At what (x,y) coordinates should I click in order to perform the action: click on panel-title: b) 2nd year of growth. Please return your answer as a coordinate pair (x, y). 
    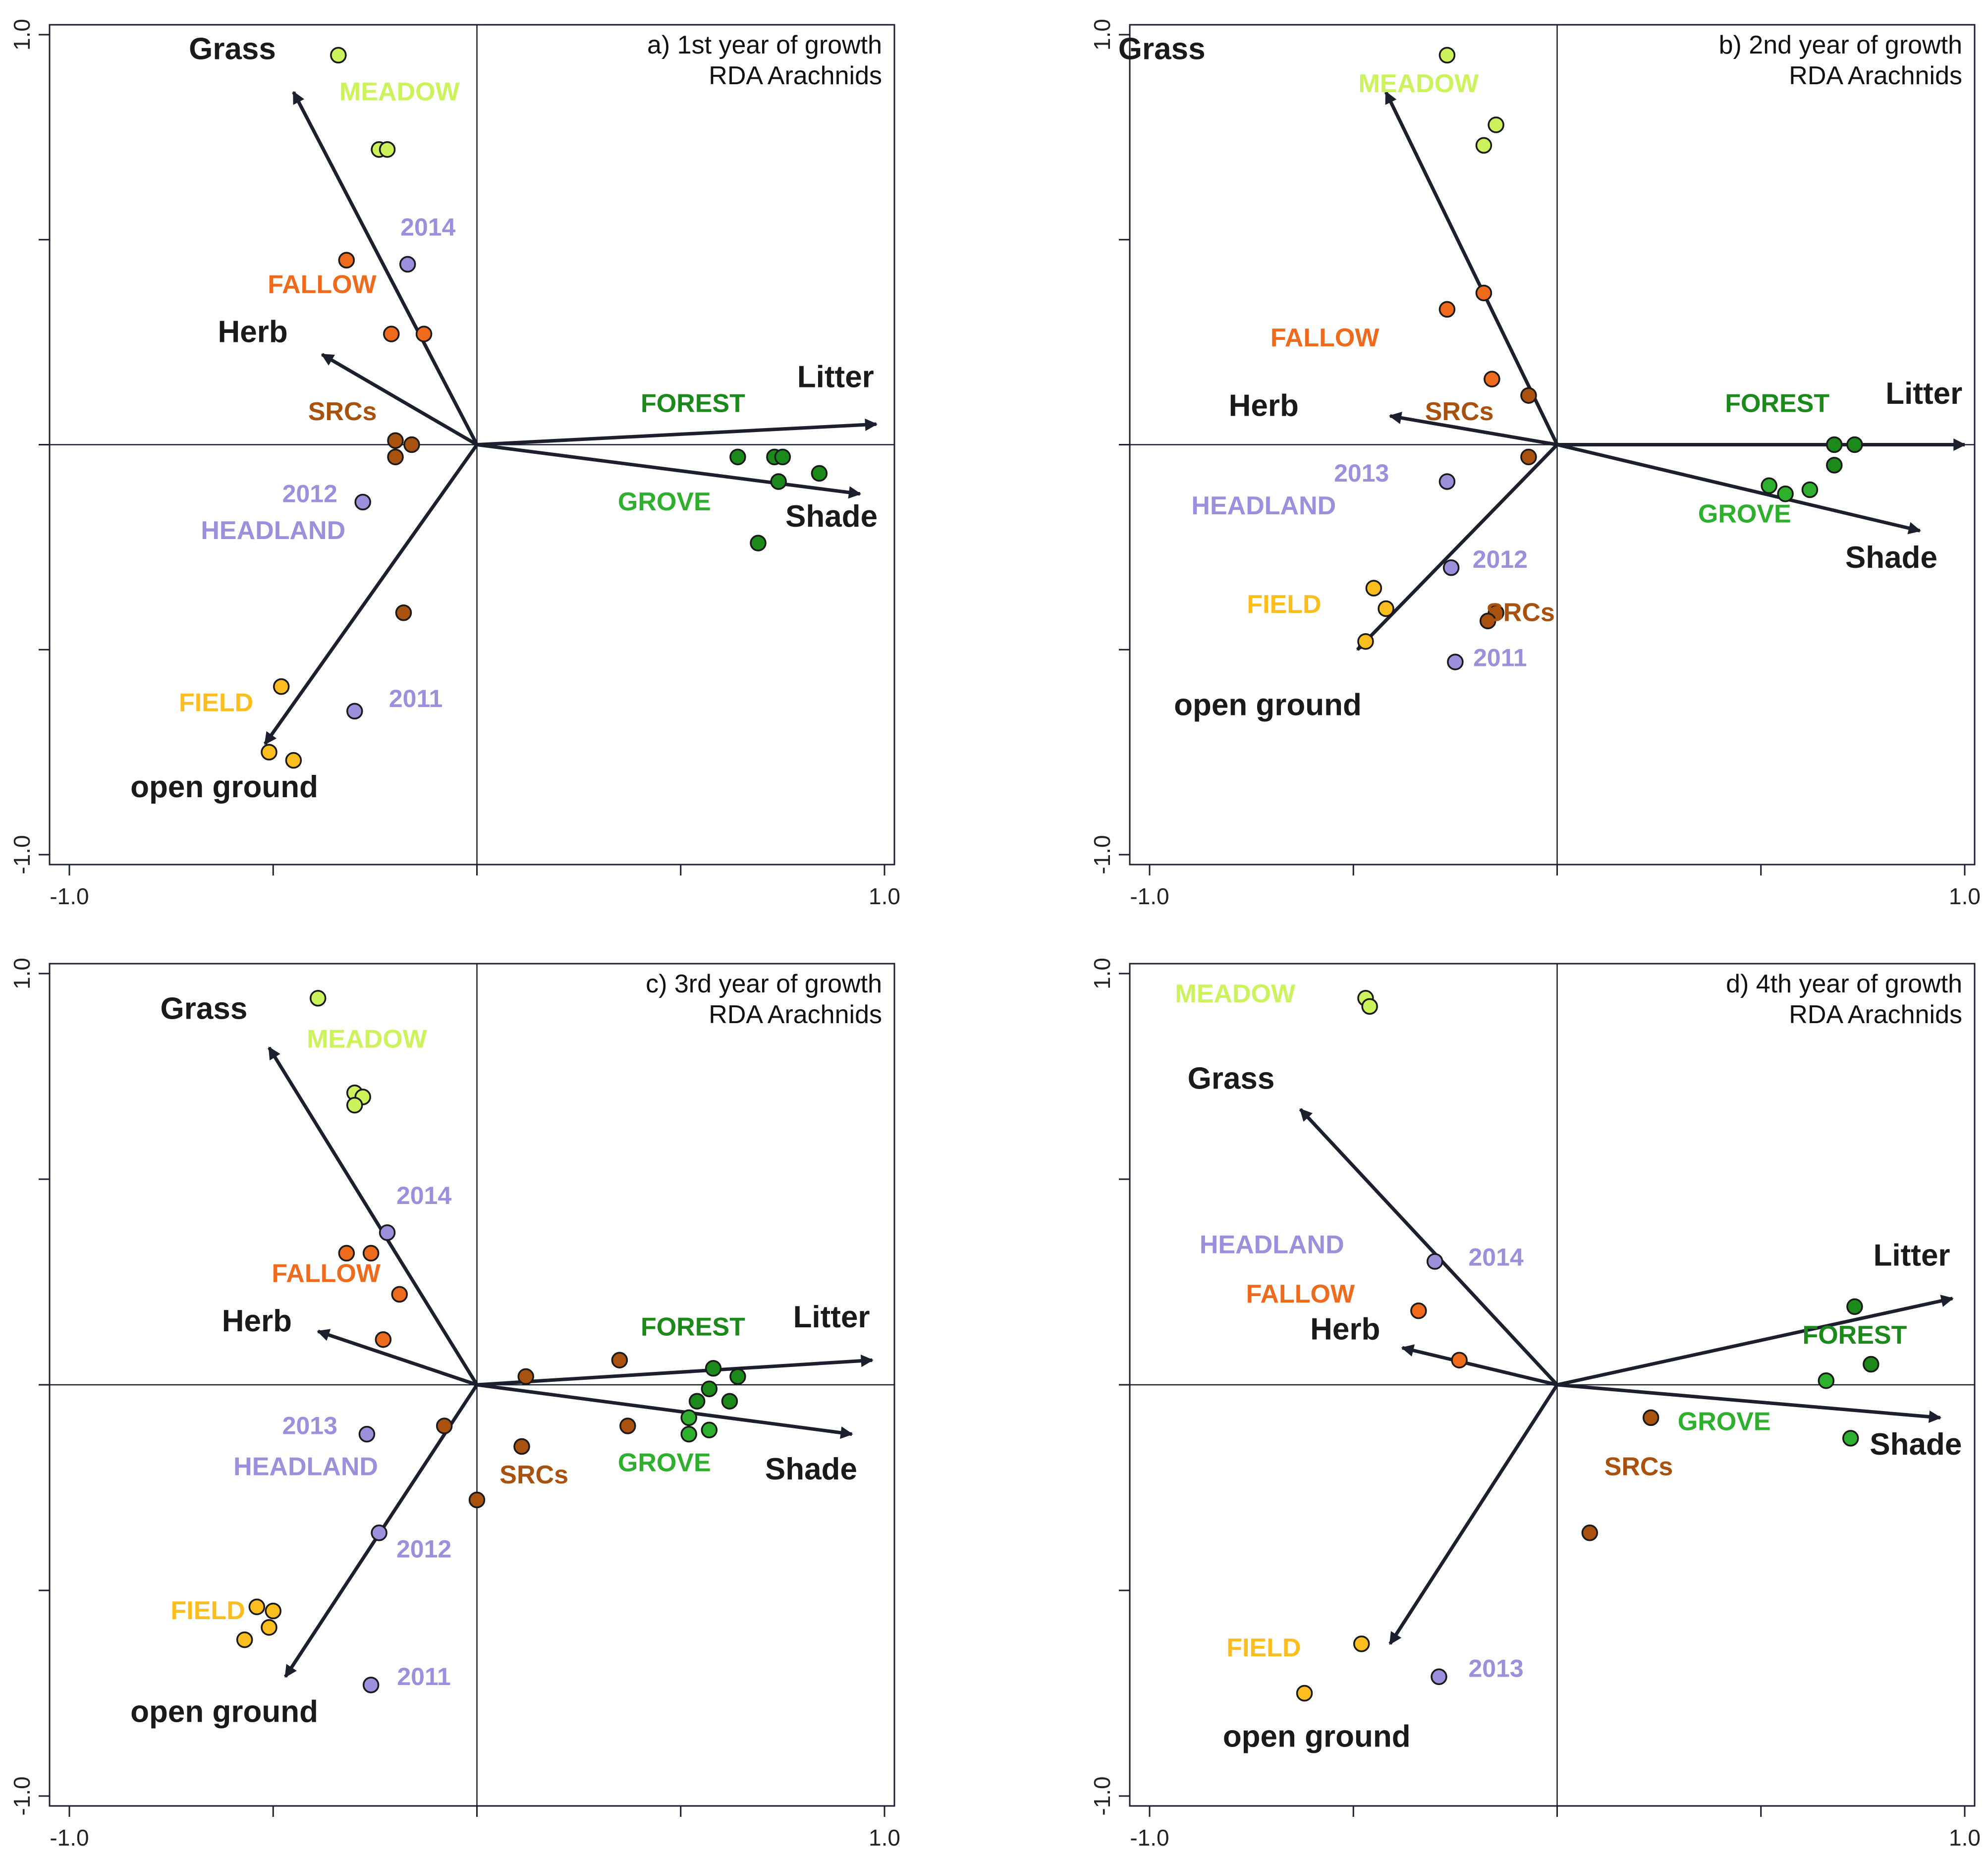
    Looking at the image, I should click on (1840, 45).